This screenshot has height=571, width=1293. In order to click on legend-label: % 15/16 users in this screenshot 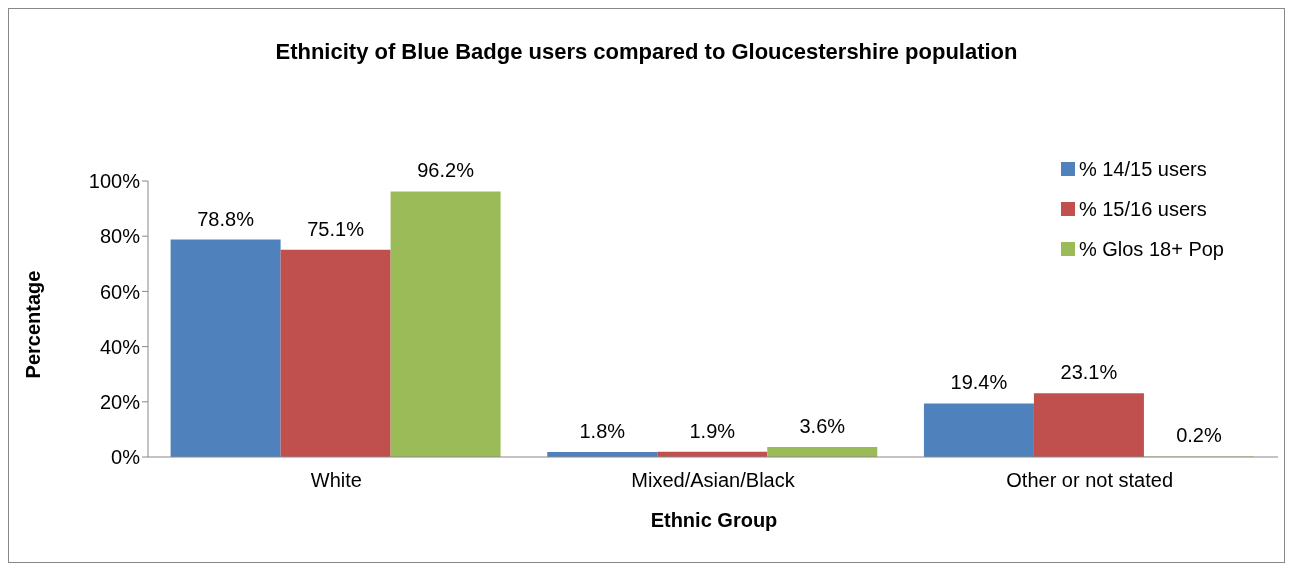, I will do `click(1142, 209)`.